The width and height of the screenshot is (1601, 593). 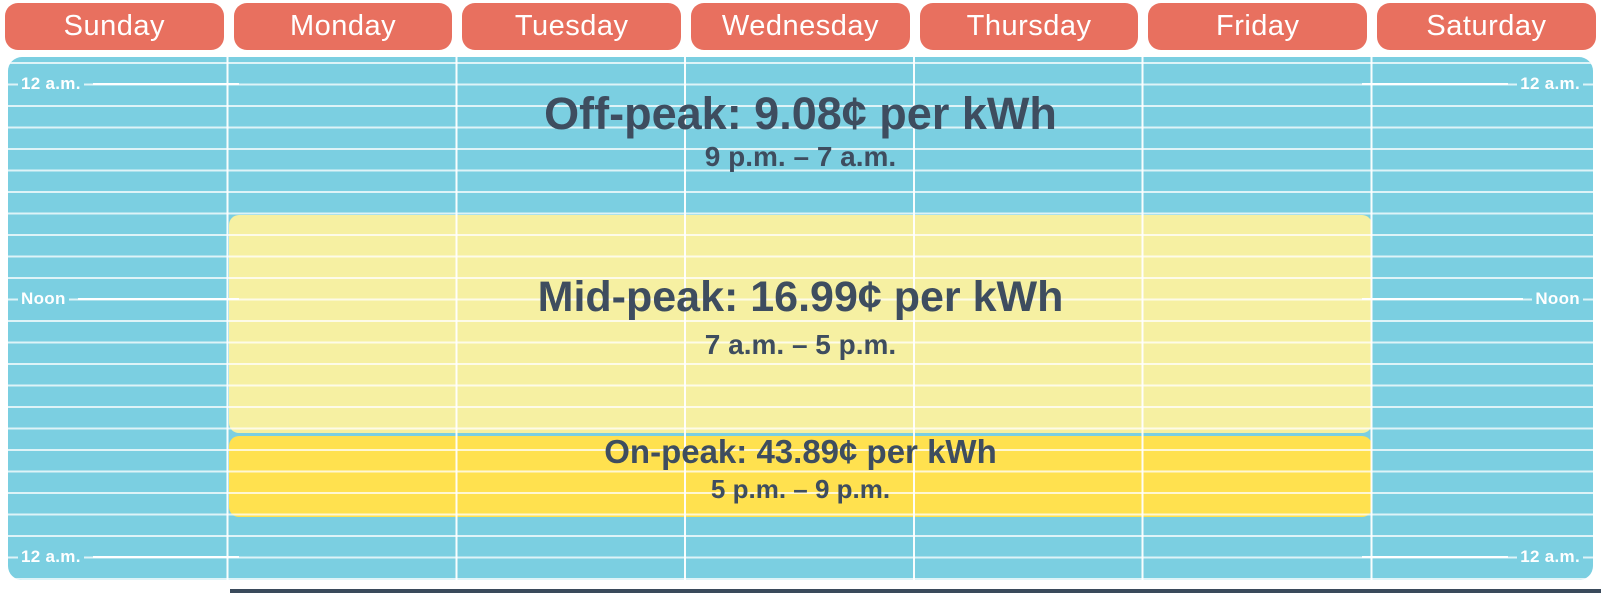 What do you see at coordinates (1029, 26) in the screenshot?
I see `day-pill-thursday: Thursday` at bounding box center [1029, 26].